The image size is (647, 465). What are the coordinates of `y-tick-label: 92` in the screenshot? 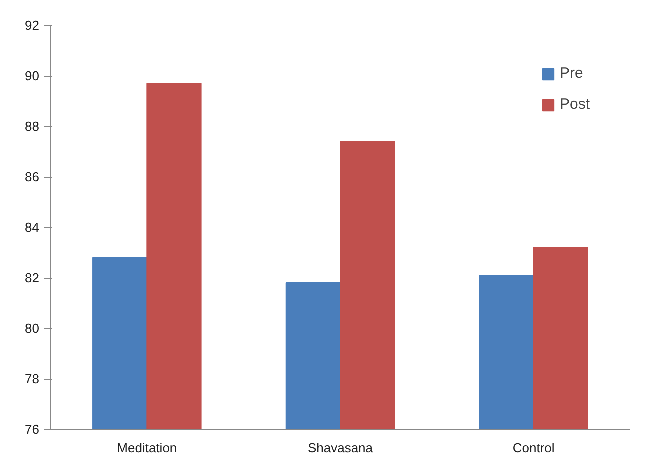 It's located at (32, 25).